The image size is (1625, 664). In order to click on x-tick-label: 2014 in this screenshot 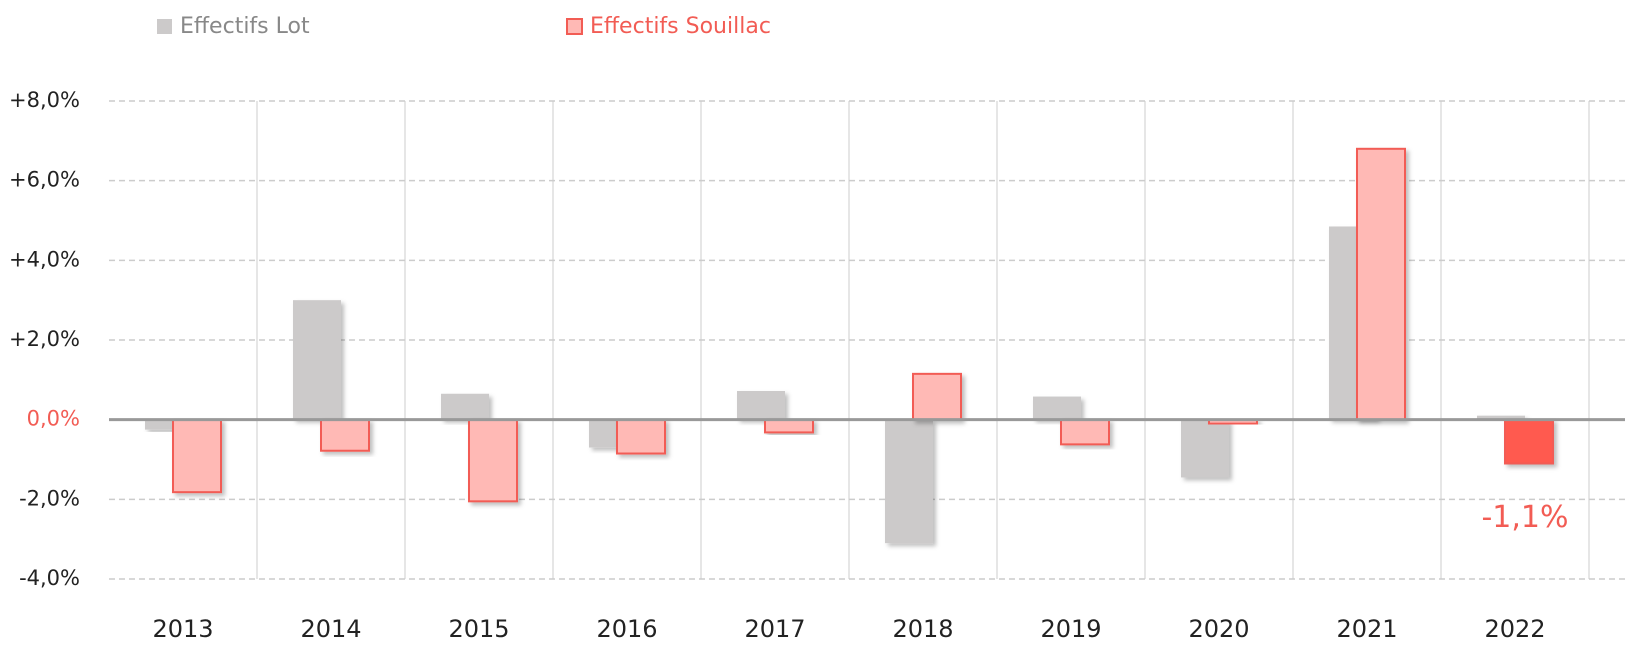, I will do `click(330, 629)`.